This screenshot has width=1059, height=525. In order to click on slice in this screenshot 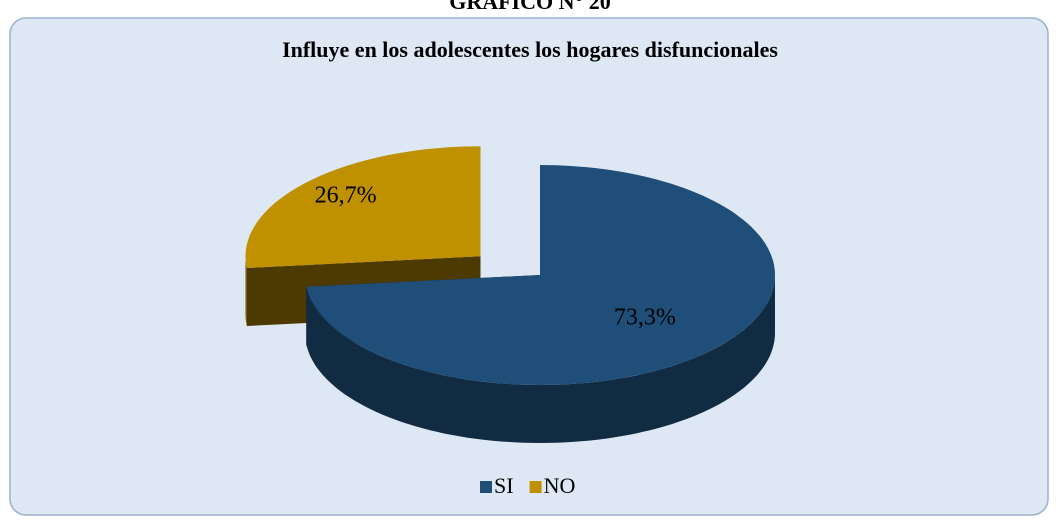, I will do `click(363, 207)`.